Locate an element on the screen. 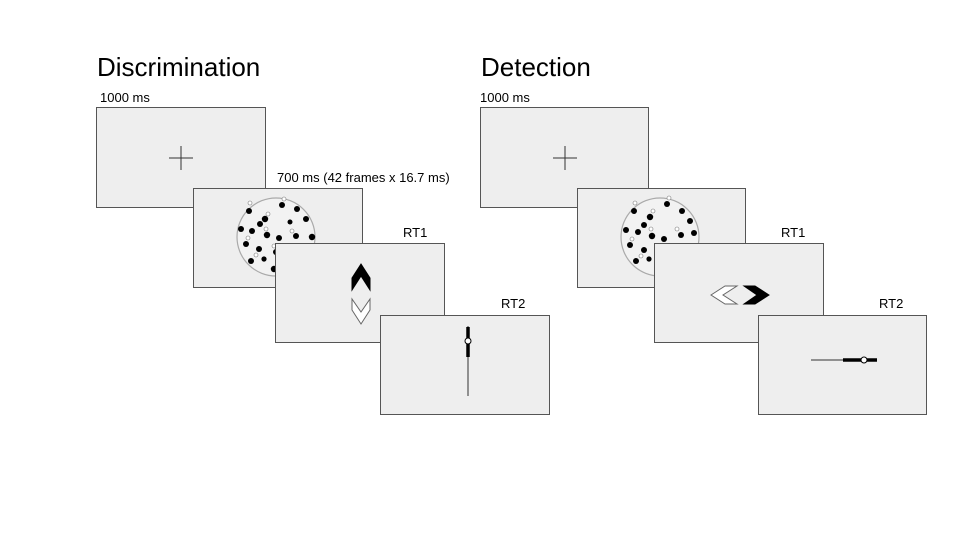 This screenshot has height=540, width=960. detection-rt2-screen is located at coordinates (842, 365).